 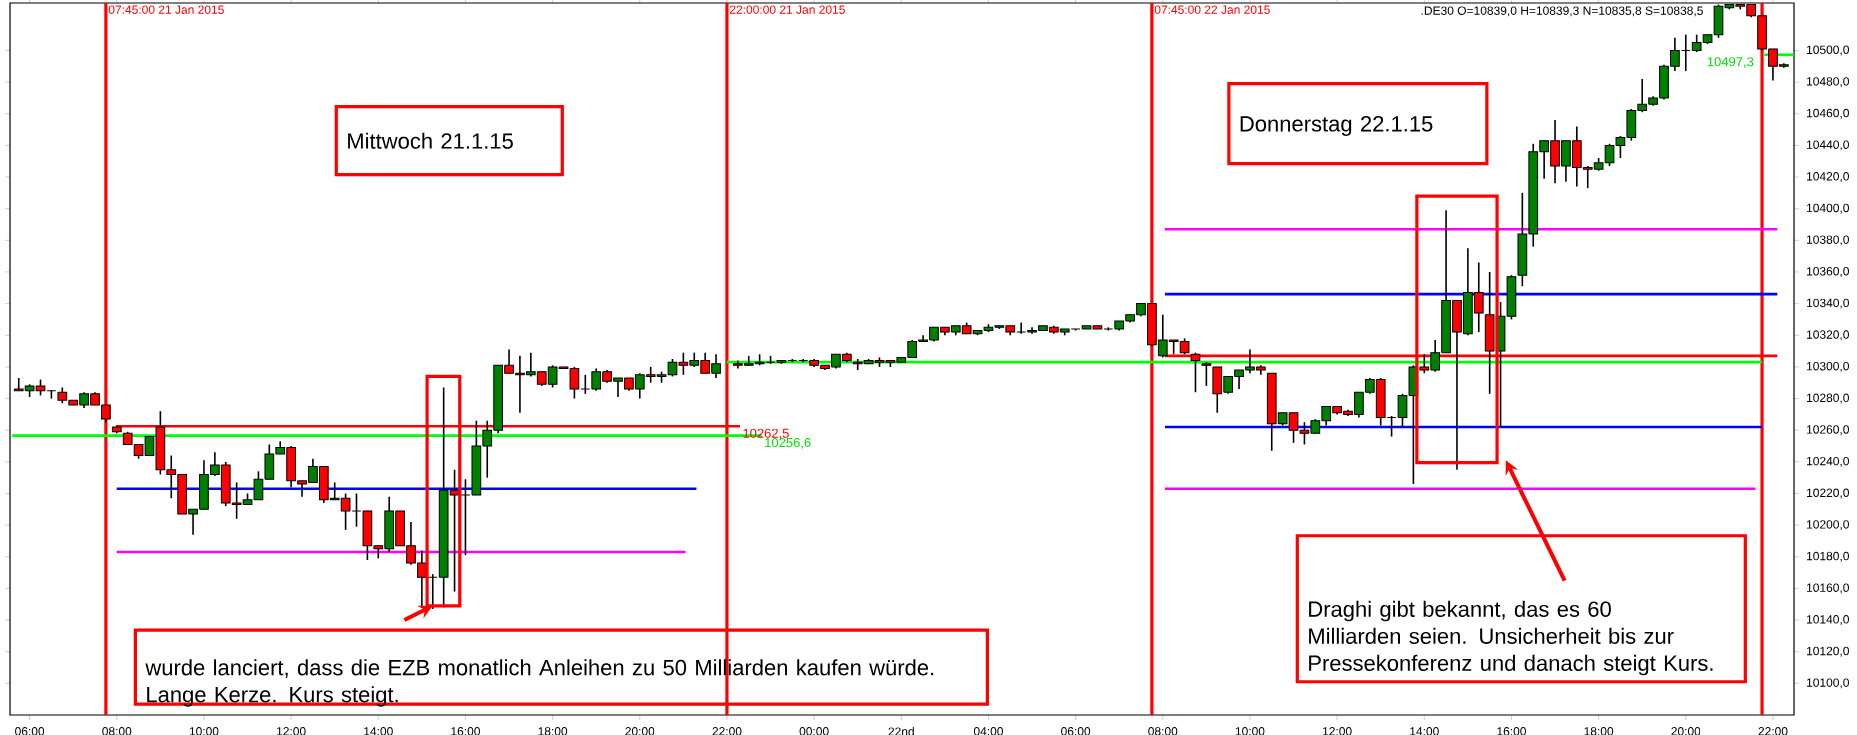 What do you see at coordinates (788, 443) in the screenshot?
I see `annotation: 10256,6` at bounding box center [788, 443].